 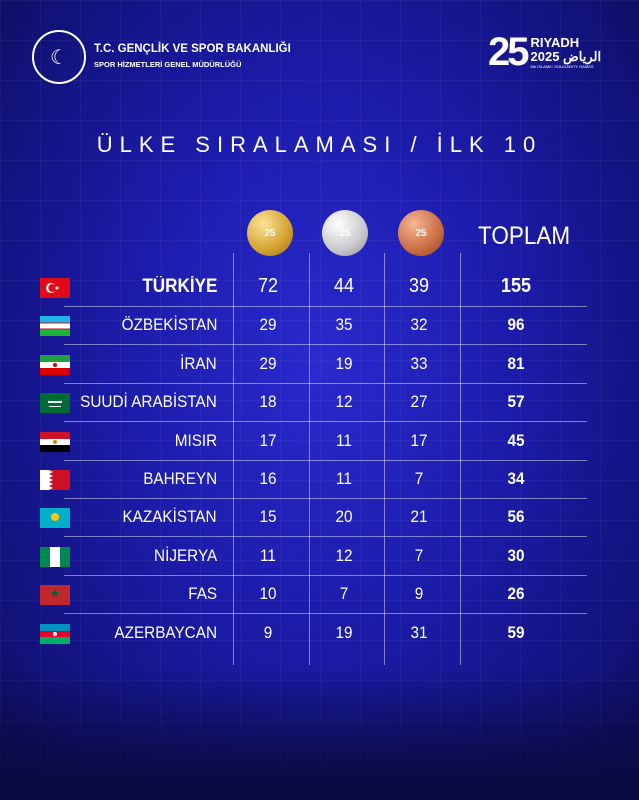 What do you see at coordinates (516, 363) in the screenshot?
I see `total-count: 81` at bounding box center [516, 363].